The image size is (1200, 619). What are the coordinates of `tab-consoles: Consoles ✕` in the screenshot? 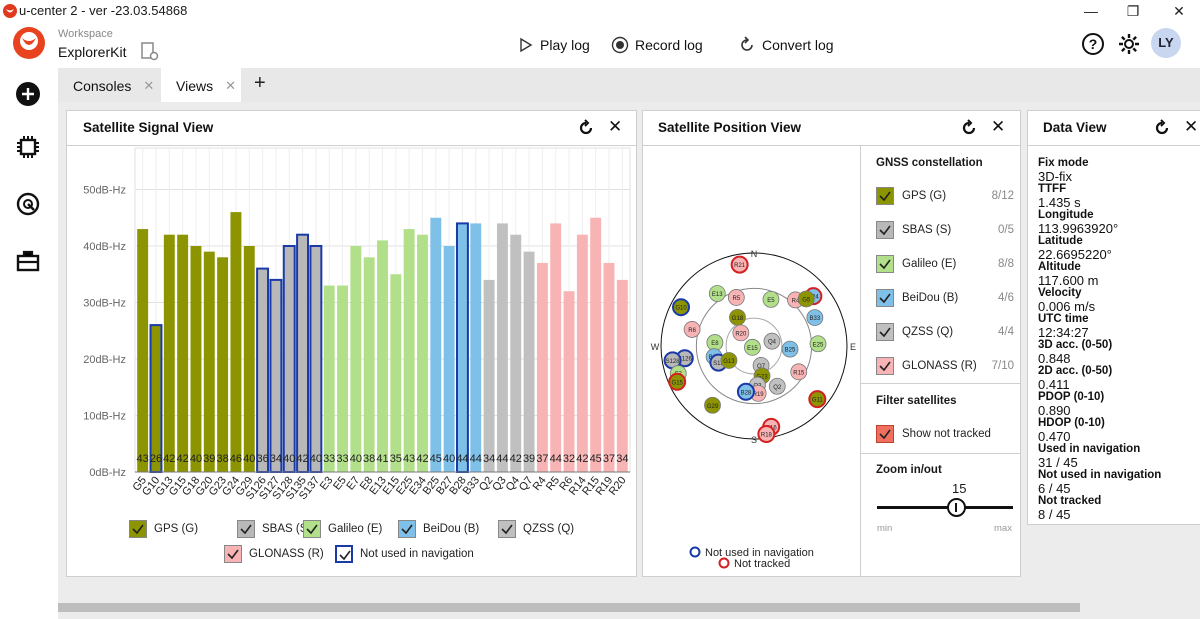 It's located at (109, 85).